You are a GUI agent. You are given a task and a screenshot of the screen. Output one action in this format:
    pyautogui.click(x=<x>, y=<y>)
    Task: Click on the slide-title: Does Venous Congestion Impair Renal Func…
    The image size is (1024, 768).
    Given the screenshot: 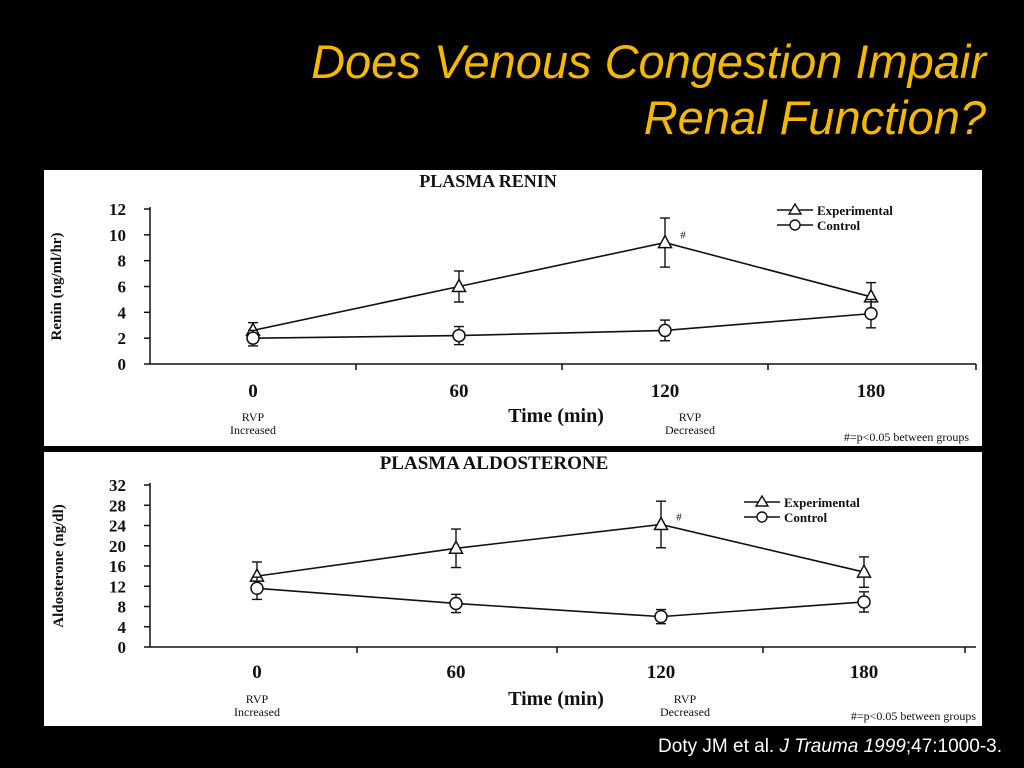 What is the action you would take?
    pyautogui.click(x=536, y=90)
    